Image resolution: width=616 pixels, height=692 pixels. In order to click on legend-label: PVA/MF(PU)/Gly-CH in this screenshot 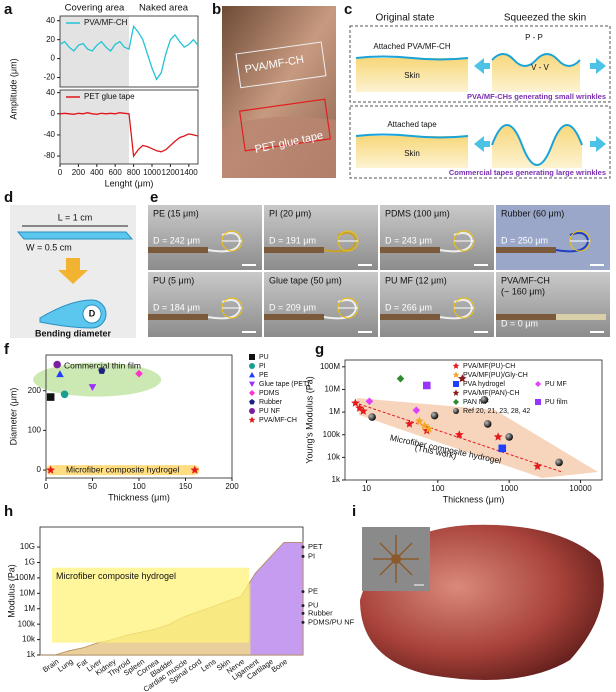, I will do `click(495, 375)`.